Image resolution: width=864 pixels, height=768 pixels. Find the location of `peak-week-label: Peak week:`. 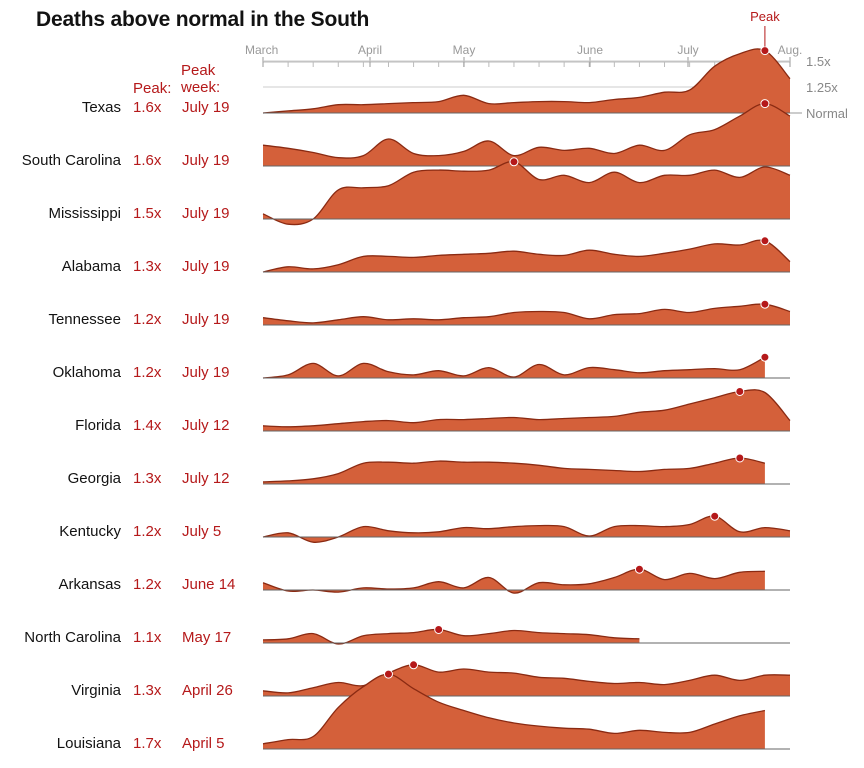

peak-week-label: Peak week: is located at coordinates (201, 79).